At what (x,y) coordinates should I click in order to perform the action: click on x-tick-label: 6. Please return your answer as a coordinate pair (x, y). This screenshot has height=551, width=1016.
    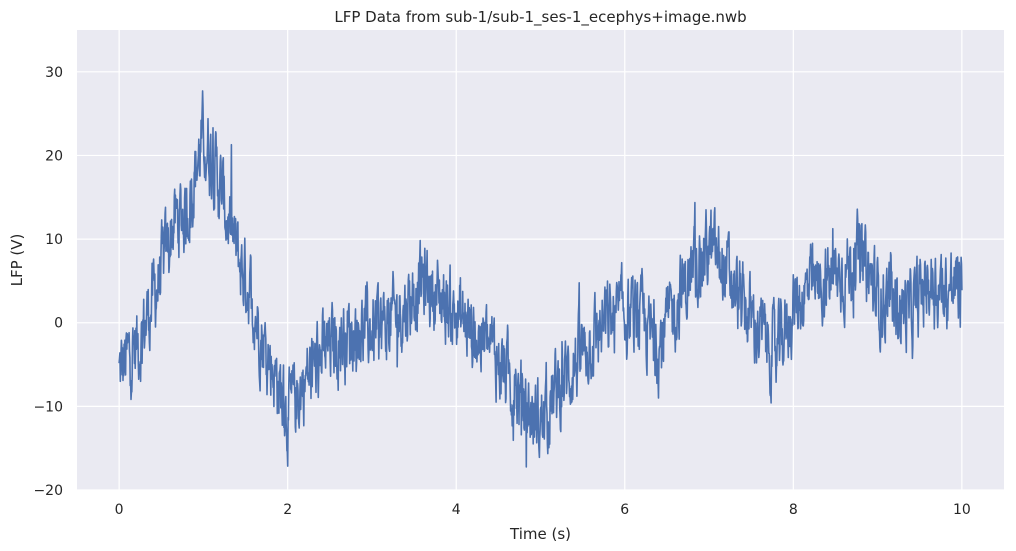
    Looking at the image, I should click on (624, 510).